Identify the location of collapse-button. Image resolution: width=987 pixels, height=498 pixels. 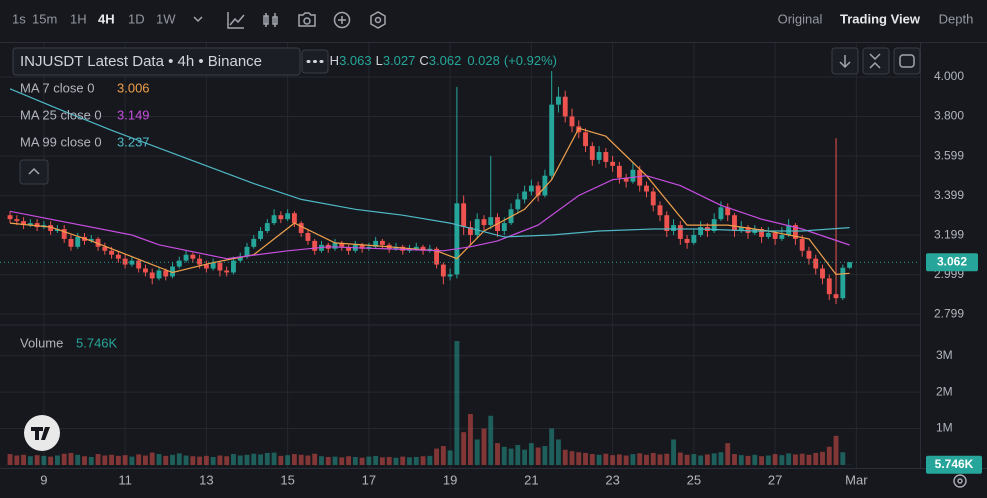
(34, 172).